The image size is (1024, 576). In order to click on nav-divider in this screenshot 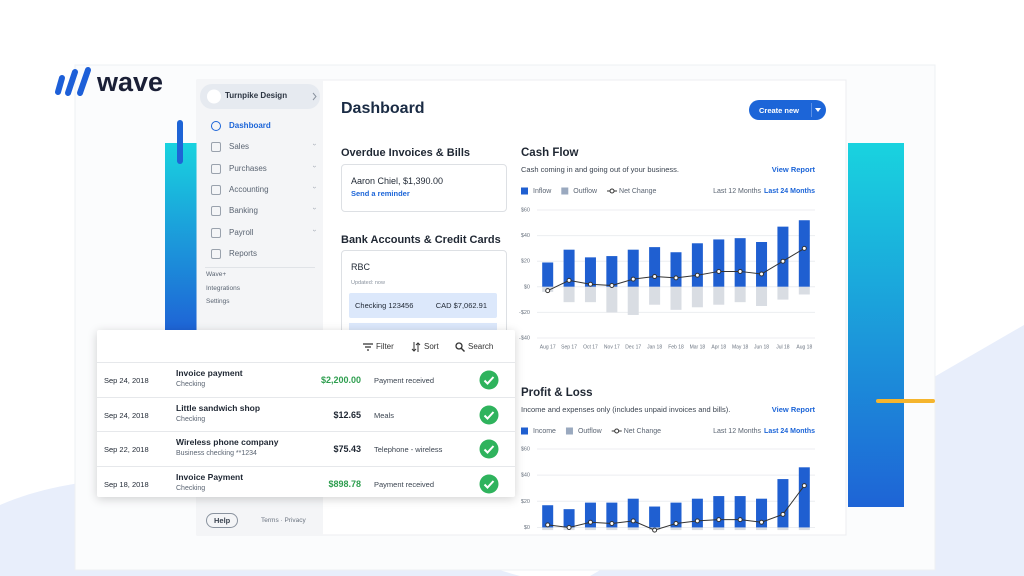, I will do `click(260, 267)`.